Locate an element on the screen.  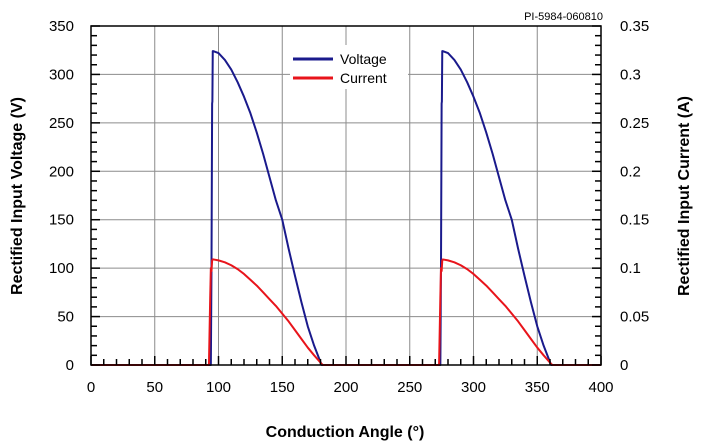
y-left-tick-label: 50 is located at coordinates (65, 317).